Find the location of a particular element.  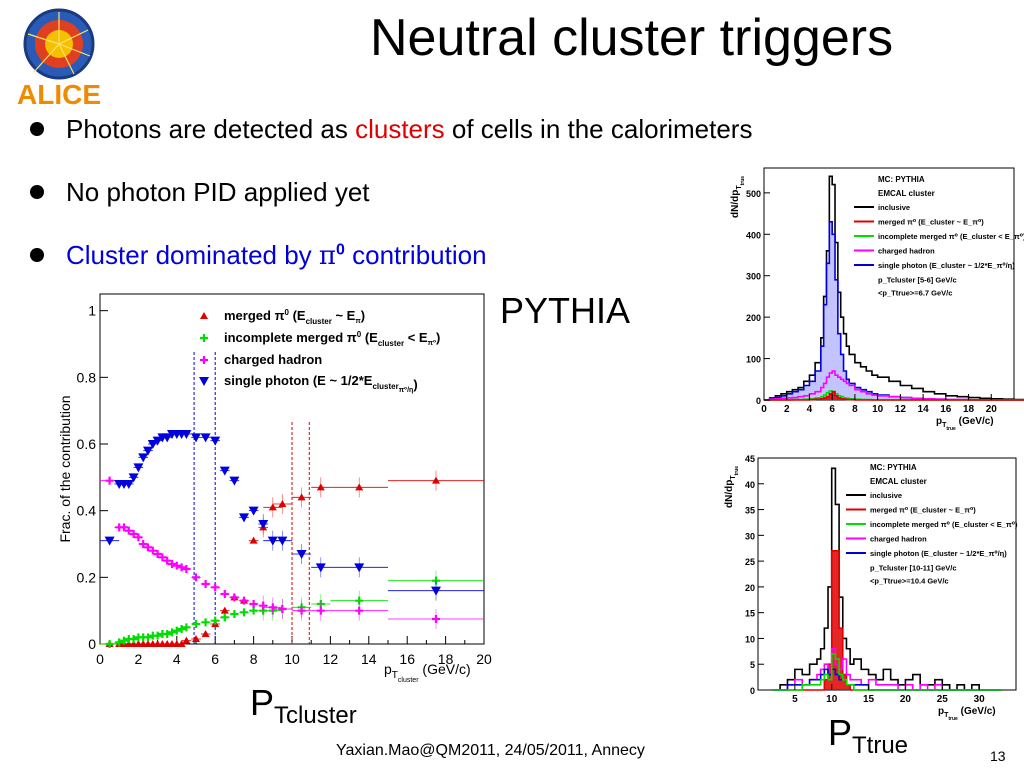

ptcluster-sub: Tcluster is located at coordinates (315, 716).